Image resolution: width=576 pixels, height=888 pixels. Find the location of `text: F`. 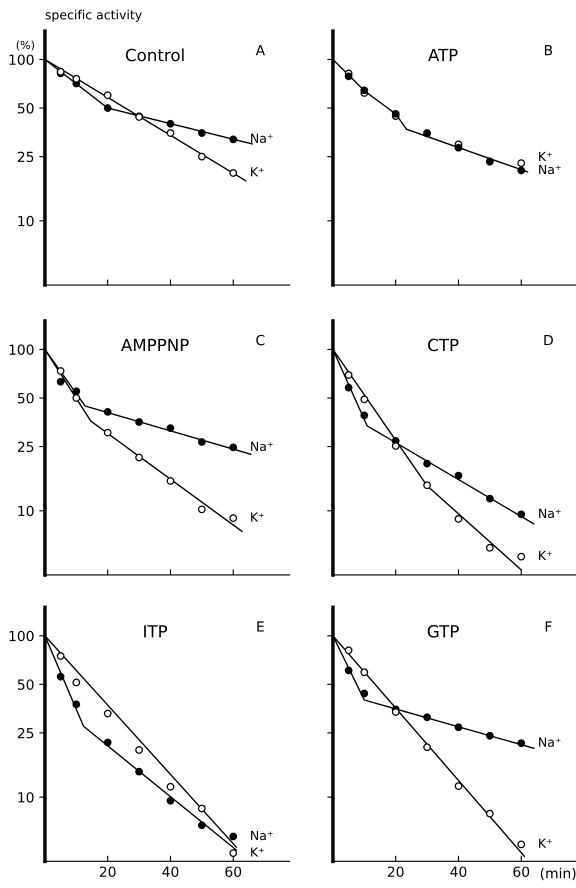

text: F is located at coordinates (549, 626).